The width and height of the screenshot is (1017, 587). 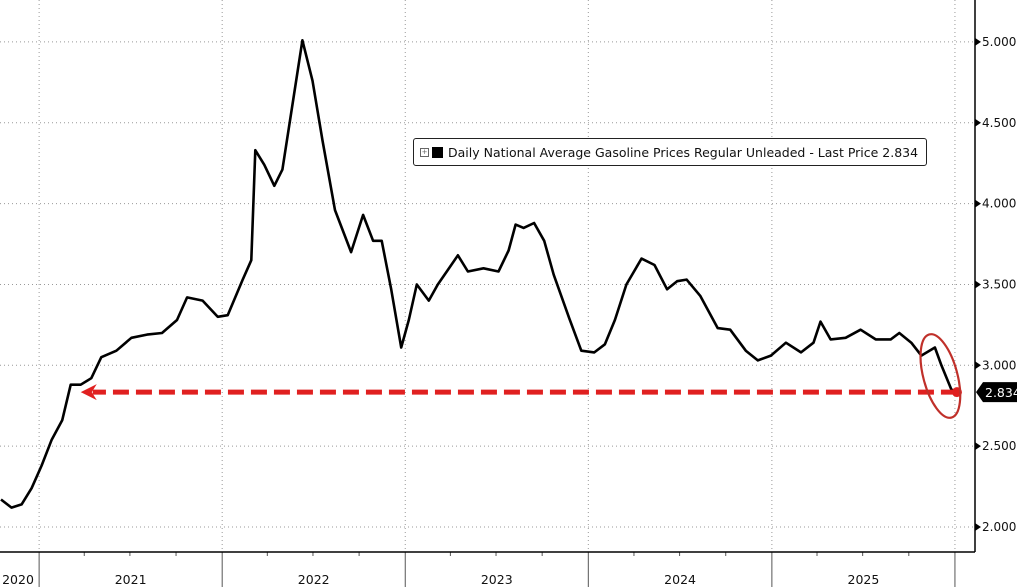 I want to click on y-tick-label: 3.500, so click(x=999, y=284).